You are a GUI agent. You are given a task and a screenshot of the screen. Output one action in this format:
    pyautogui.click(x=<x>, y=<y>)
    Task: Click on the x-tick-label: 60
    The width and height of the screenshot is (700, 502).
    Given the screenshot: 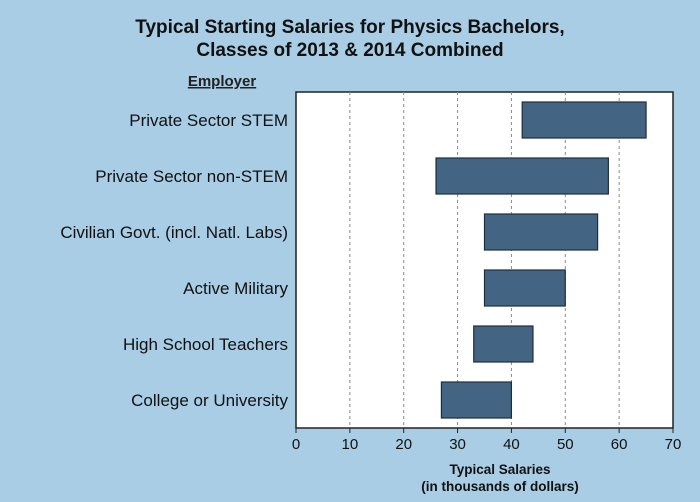 What is the action you would take?
    pyautogui.click(x=619, y=444)
    